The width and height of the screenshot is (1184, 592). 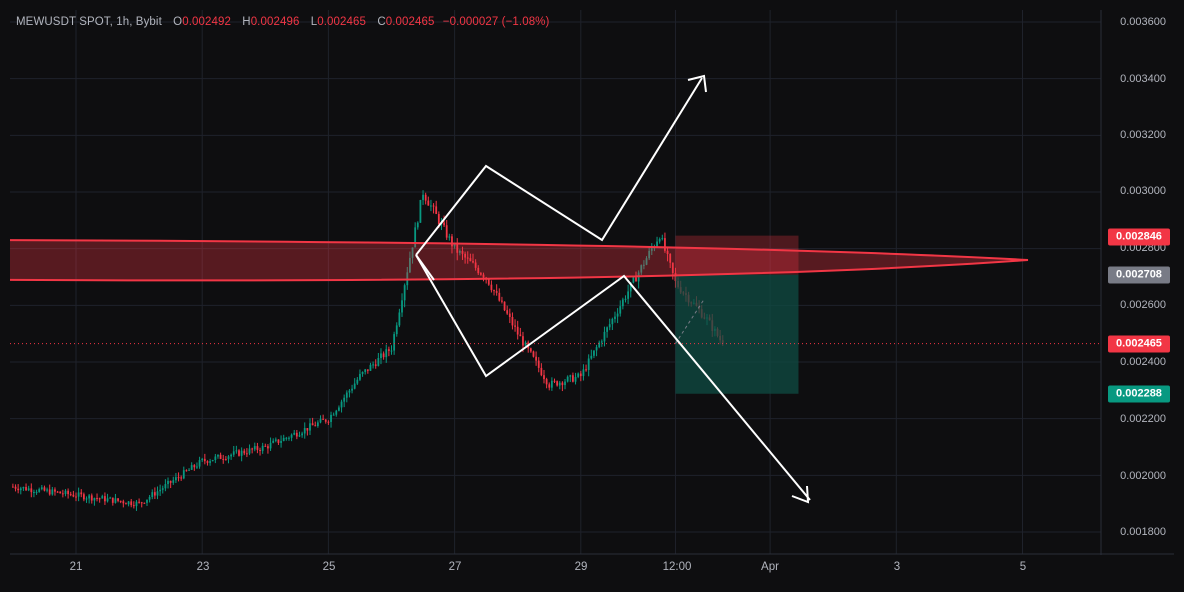 What do you see at coordinates (275, 22) in the screenshot?
I see `high-value: 0.002496` at bounding box center [275, 22].